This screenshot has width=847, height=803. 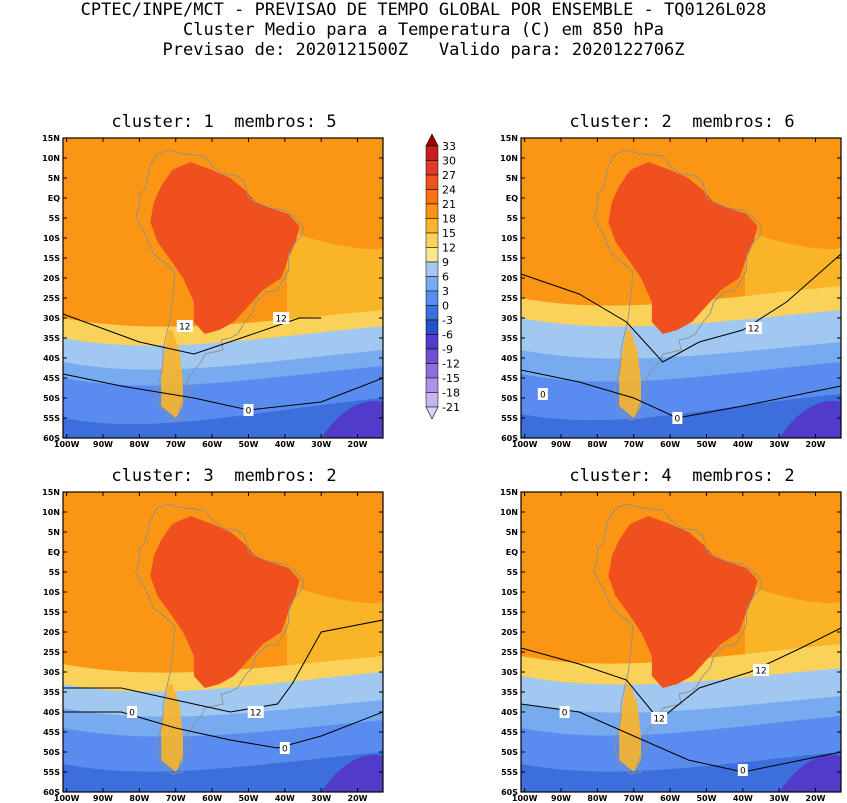 I want to click on colorbar-label: 27, so click(x=449, y=175).